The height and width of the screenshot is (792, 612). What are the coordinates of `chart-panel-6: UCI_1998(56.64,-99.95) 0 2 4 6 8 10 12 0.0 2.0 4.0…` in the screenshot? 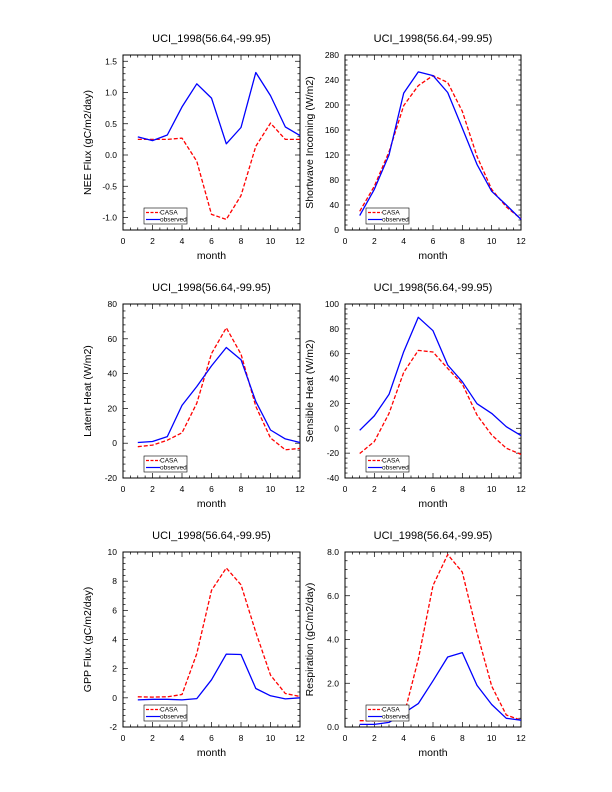 It's located at (415, 644).